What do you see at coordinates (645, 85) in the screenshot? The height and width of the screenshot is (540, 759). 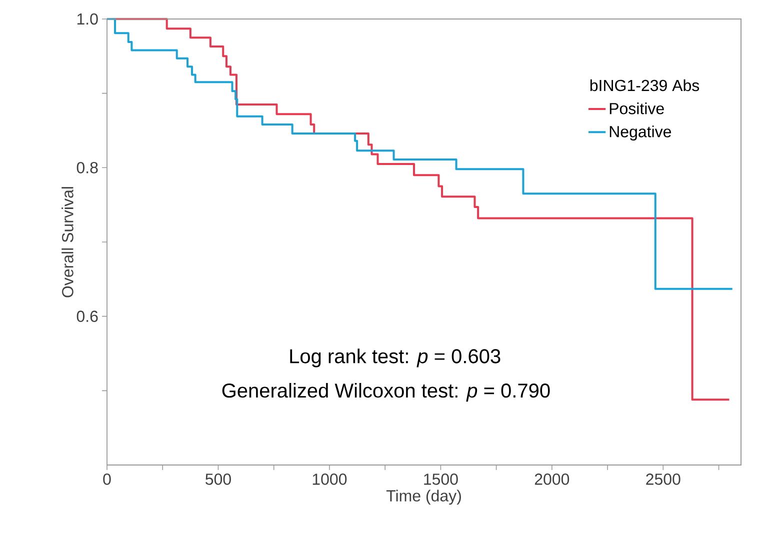 I see `legend-title: bING1-239 Abs` at bounding box center [645, 85].